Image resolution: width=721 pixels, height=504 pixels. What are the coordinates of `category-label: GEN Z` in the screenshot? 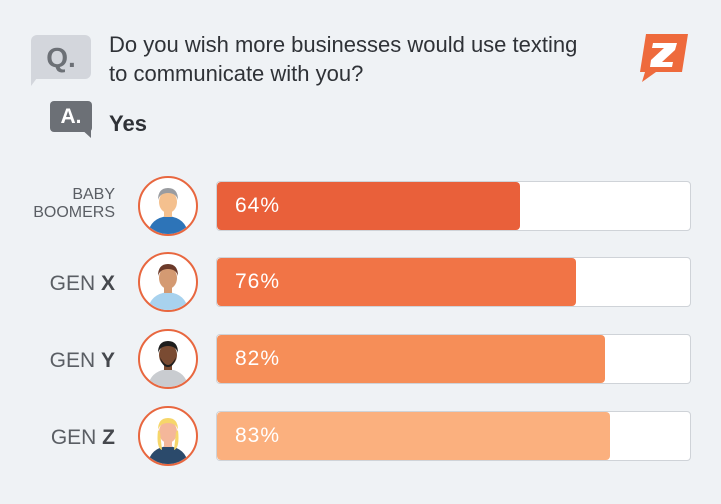 It's located at (57, 437).